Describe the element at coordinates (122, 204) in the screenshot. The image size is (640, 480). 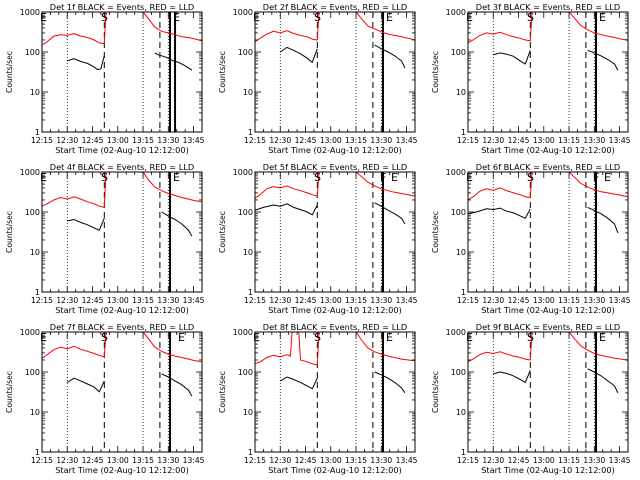
I see `plot-area` at that location.